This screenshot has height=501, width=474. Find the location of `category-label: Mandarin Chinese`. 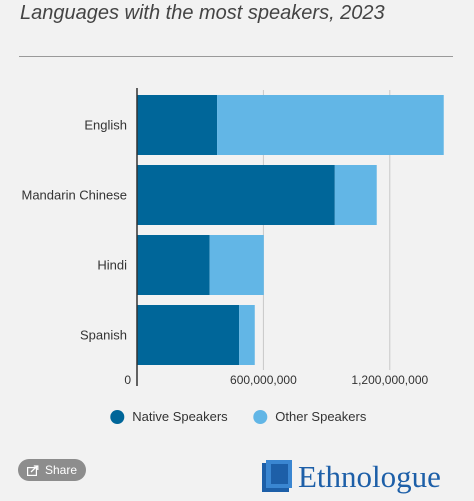

category-label: Mandarin Chinese is located at coordinates (74, 195).